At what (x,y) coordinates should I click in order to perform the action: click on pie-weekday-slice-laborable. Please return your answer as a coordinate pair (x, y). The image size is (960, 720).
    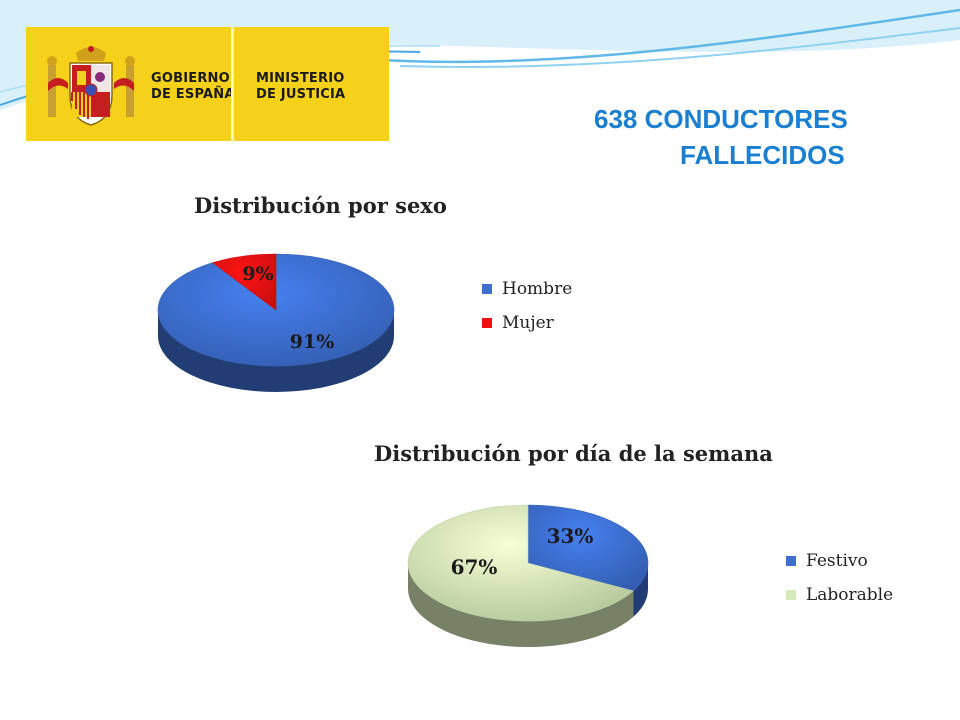
    Looking at the image, I should click on (520, 563).